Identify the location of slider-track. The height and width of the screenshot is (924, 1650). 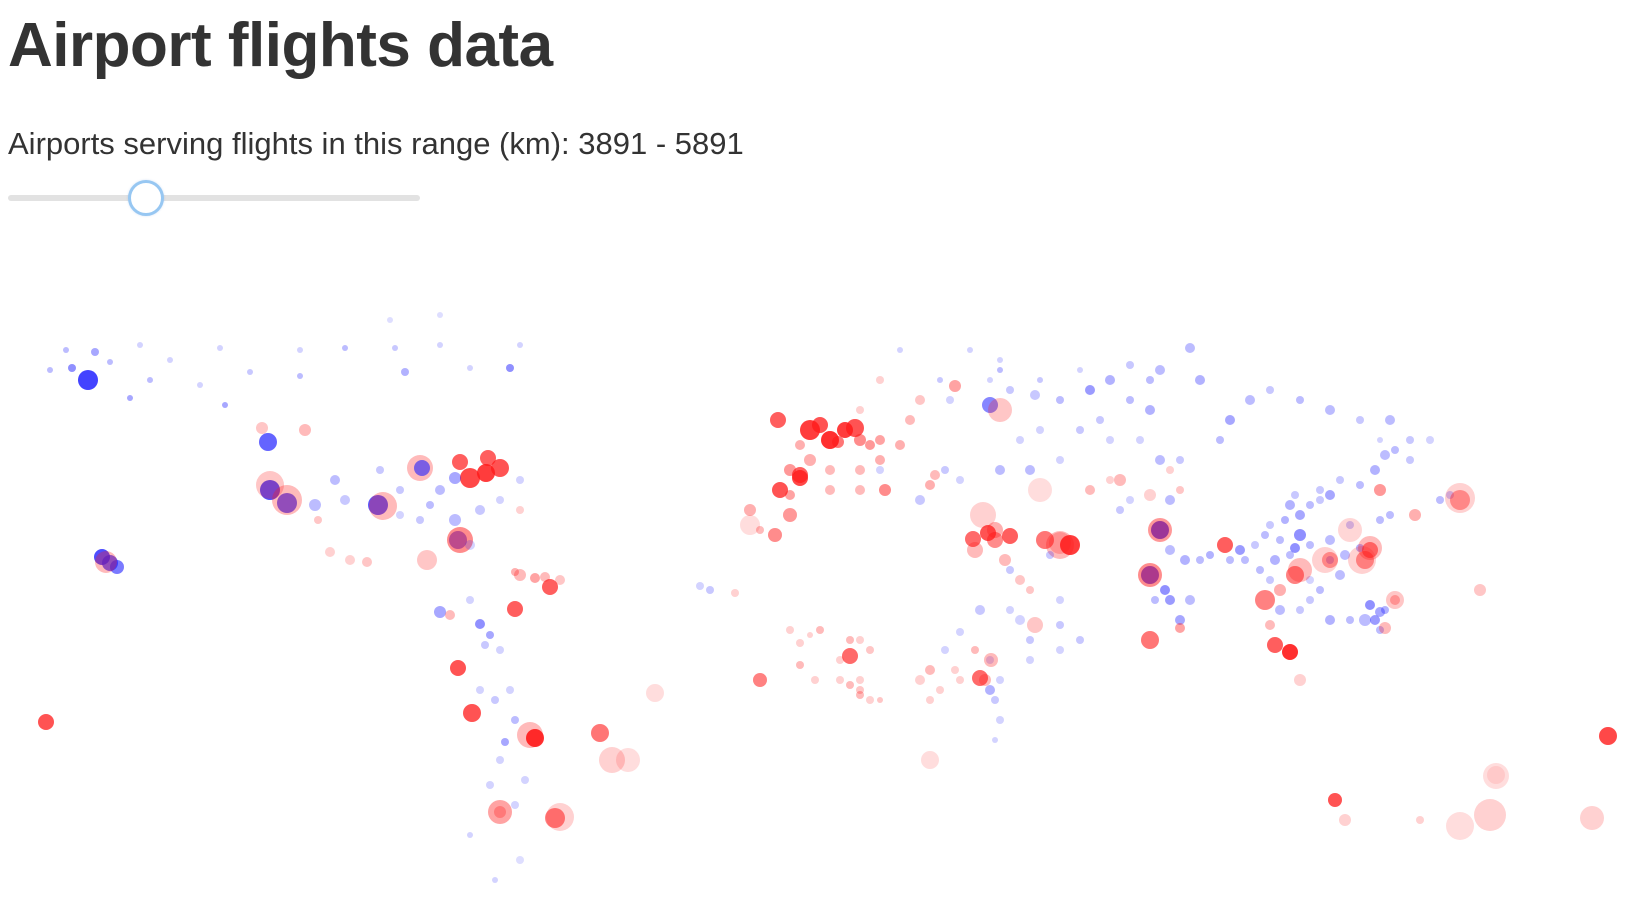
(214, 198).